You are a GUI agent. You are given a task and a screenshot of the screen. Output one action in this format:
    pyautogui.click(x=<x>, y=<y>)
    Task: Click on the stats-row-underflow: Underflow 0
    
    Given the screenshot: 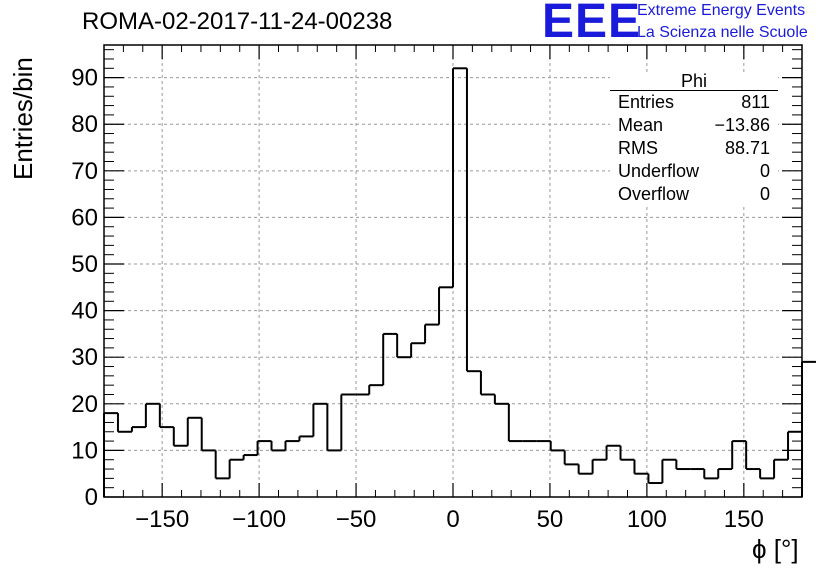 What is the action you would take?
    pyautogui.click(x=694, y=171)
    